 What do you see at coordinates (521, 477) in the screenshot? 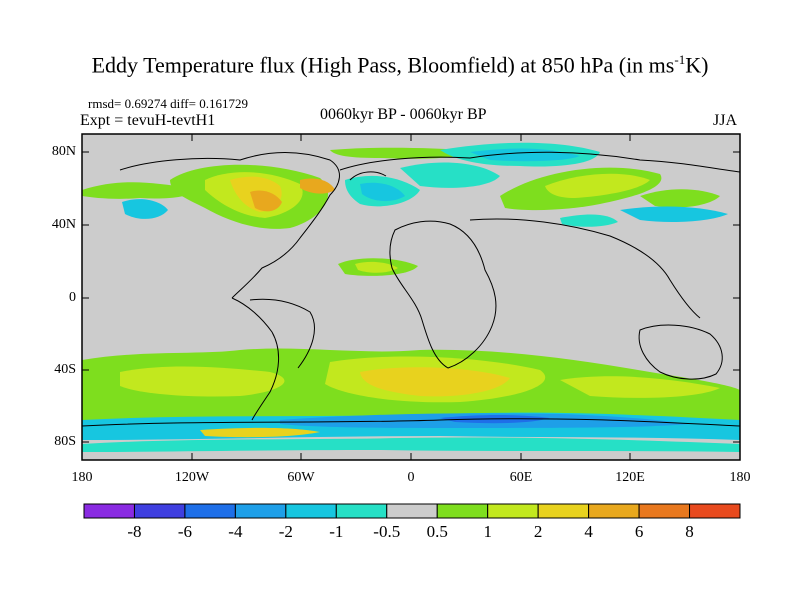
I see `lon-tick-label: 60E` at bounding box center [521, 477].